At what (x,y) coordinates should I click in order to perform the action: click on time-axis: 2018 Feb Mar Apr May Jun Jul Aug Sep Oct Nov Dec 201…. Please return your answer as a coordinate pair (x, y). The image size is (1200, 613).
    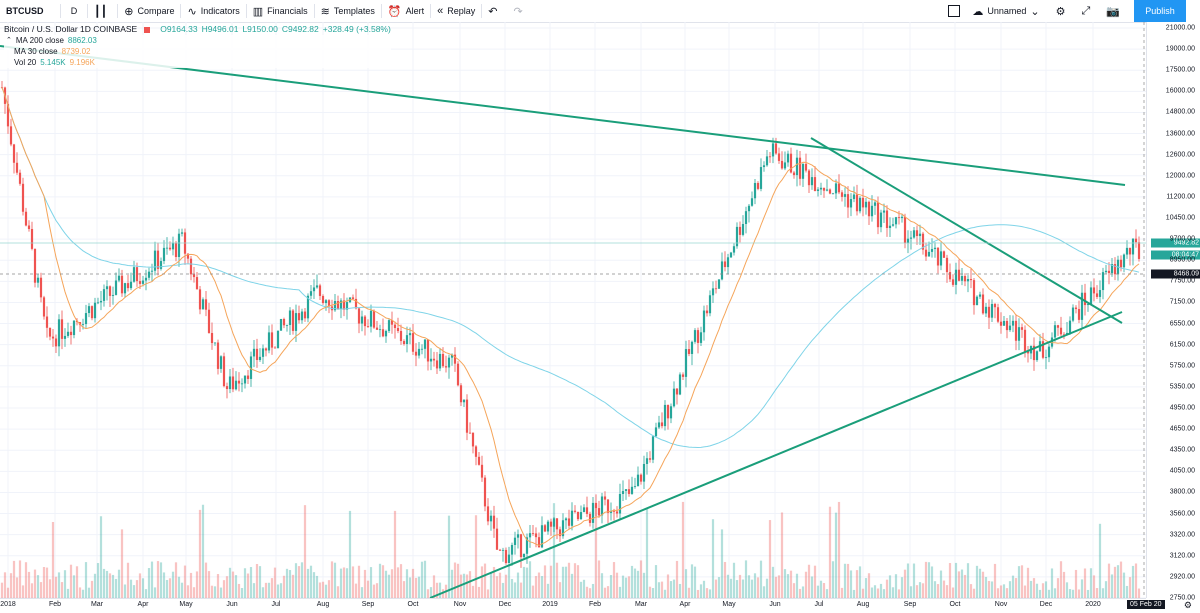
    Looking at the image, I should click on (573, 605).